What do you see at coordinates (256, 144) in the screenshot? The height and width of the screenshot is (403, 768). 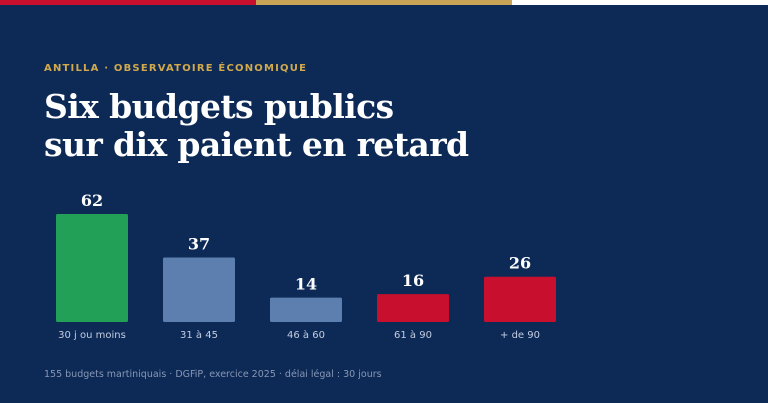 I see `headline-line-2: sur dix paient en retard` at bounding box center [256, 144].